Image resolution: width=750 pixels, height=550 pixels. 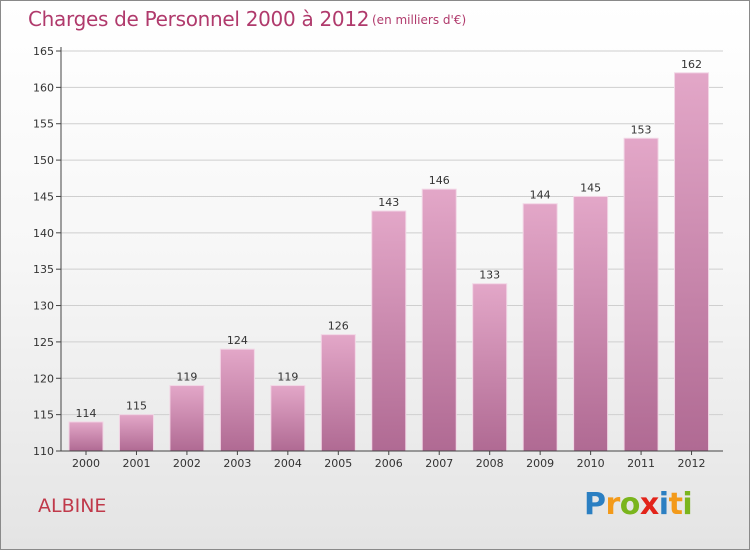 I want to click on data-label-2011: 153, so click(x=641, y=129).